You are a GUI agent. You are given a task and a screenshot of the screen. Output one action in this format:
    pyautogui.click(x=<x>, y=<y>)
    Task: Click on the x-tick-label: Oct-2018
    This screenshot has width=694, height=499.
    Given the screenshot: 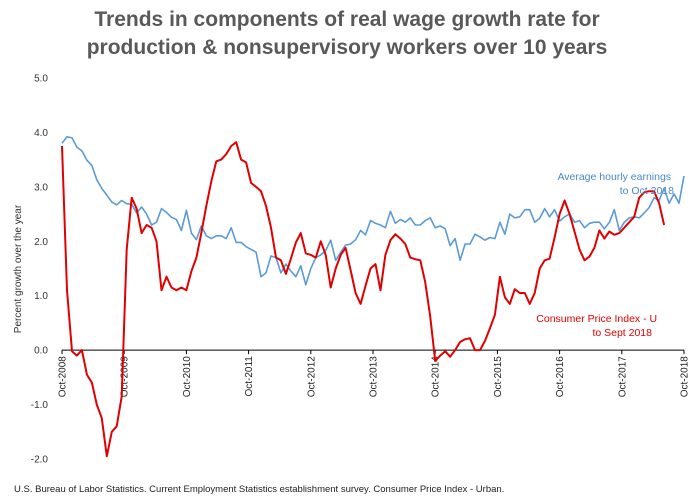 What is the action you would take?
    pyautogui.click(x=685, y=377)
    